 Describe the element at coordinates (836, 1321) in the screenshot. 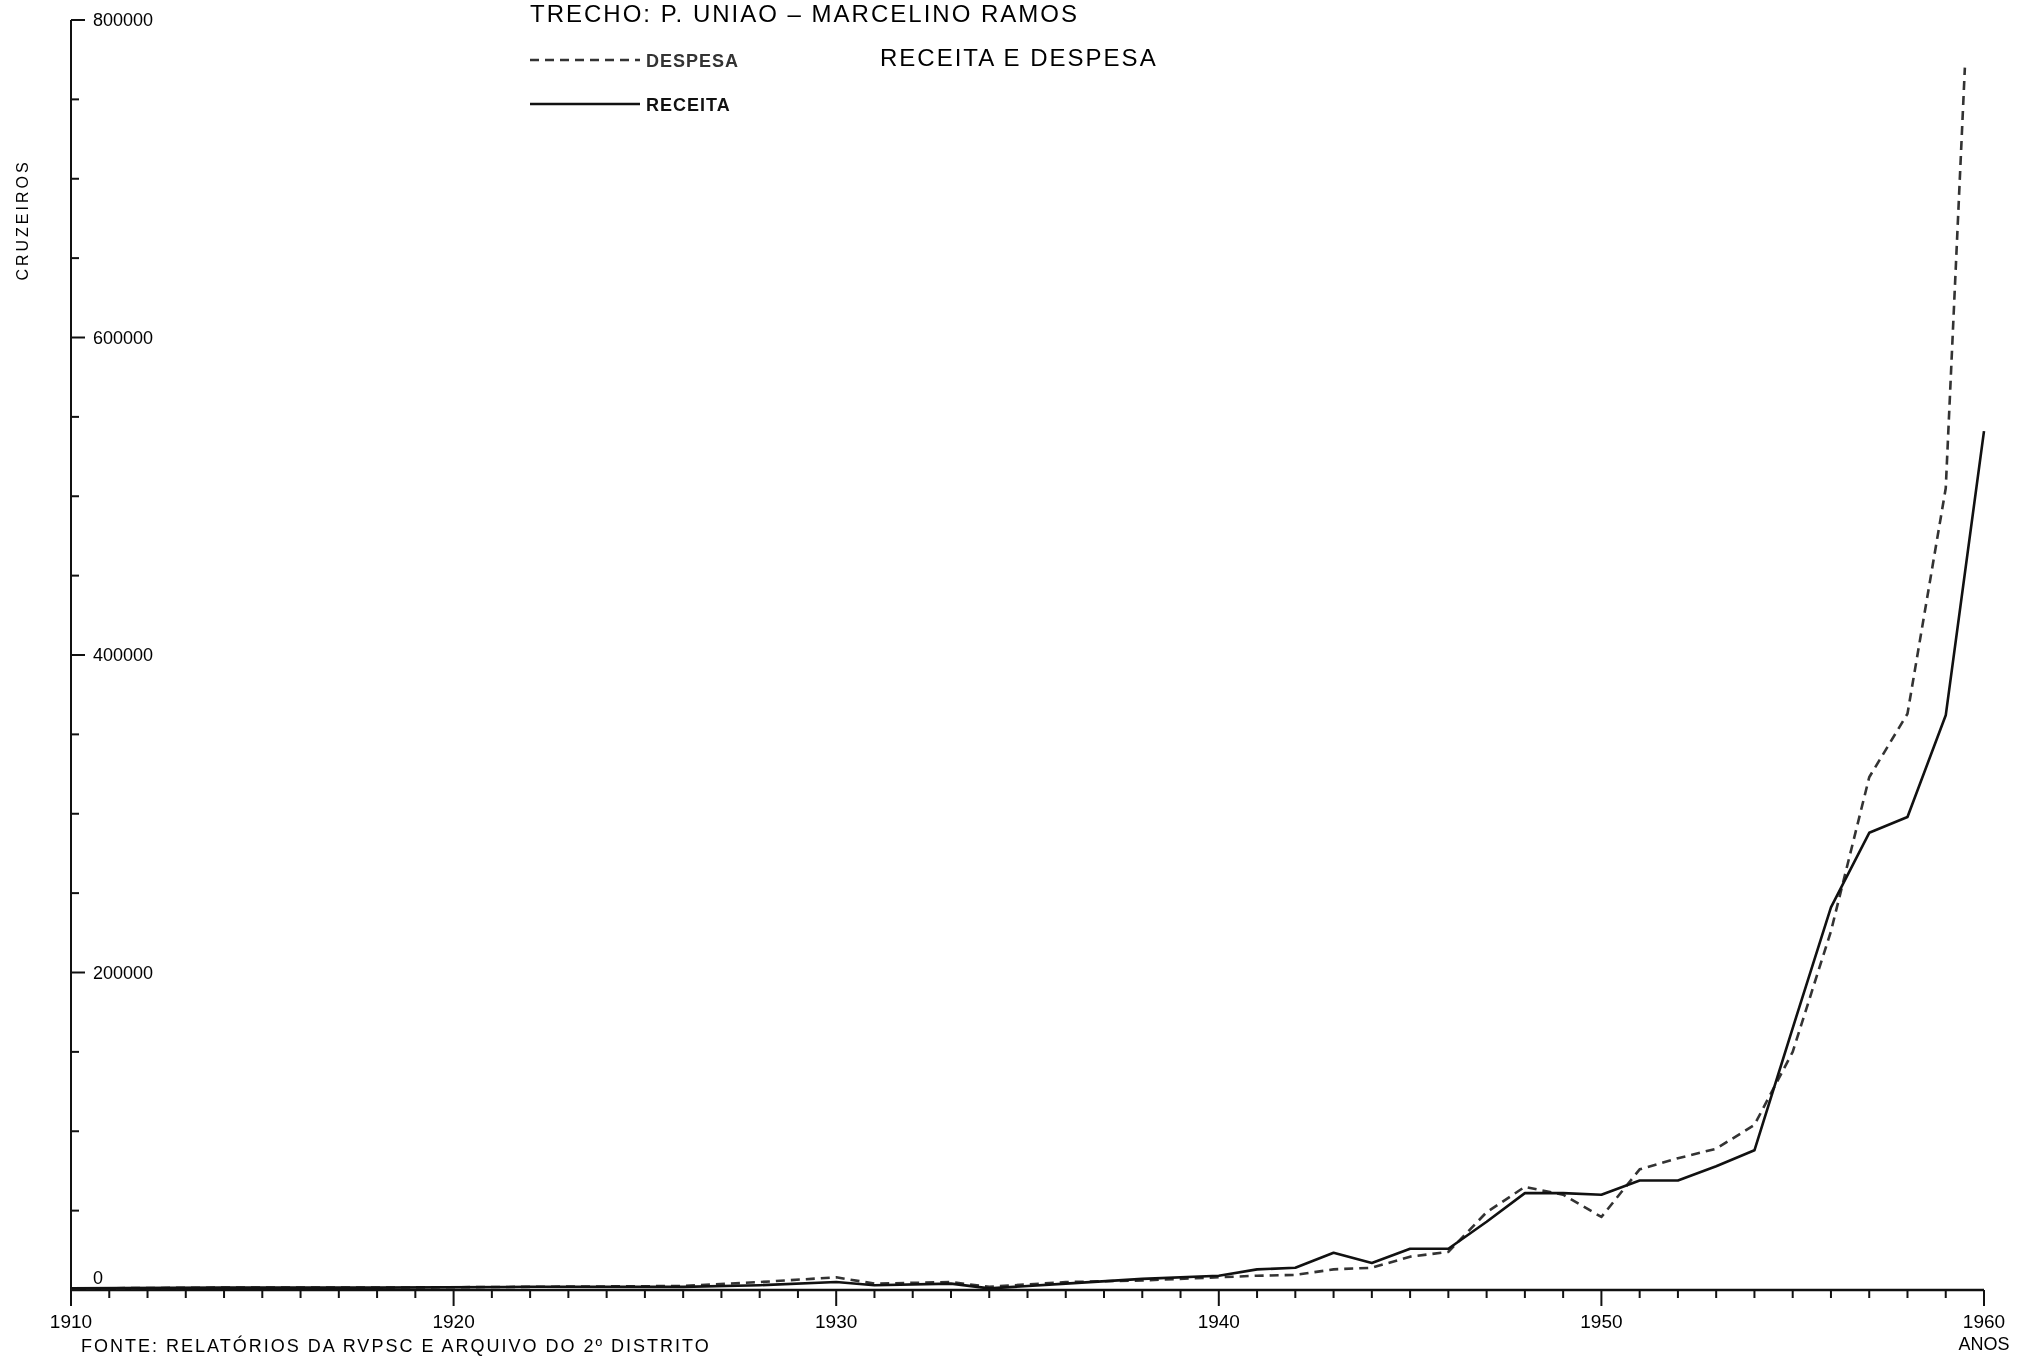

I see `x-tick-label: 1930` at that location.